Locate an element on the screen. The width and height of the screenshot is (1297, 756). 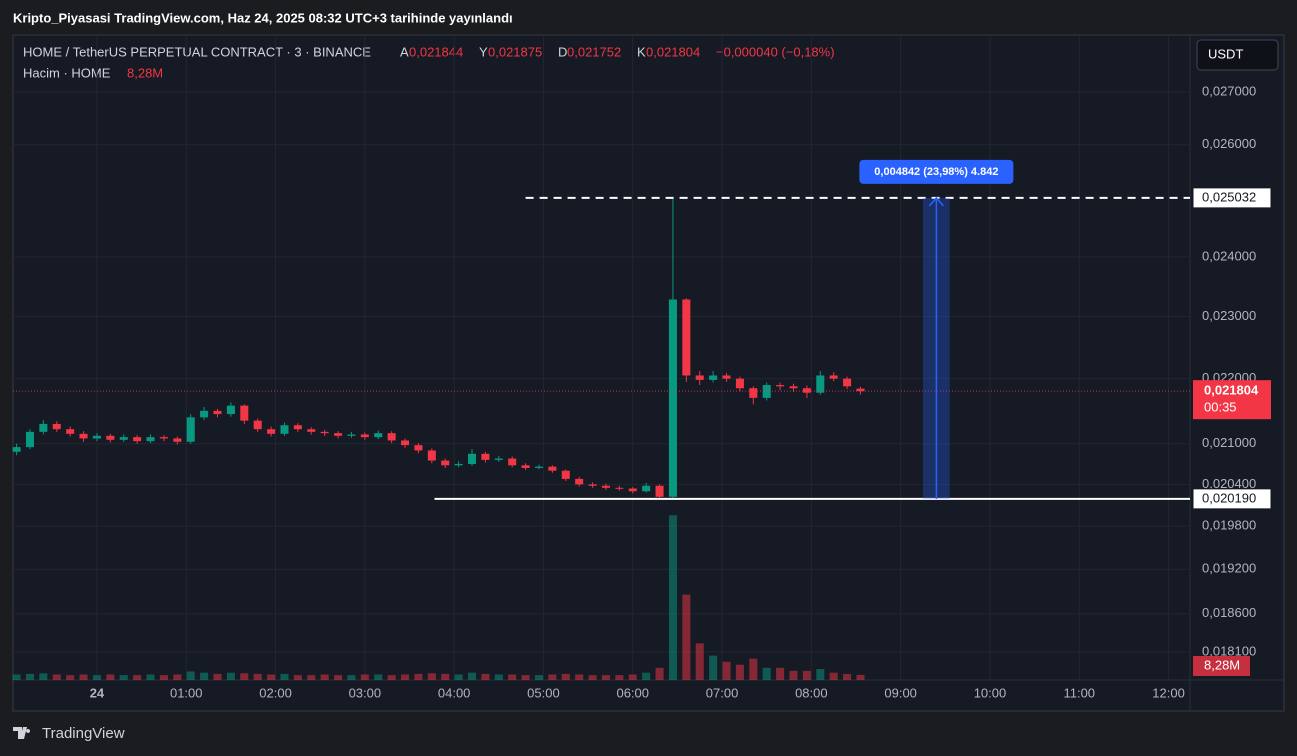
ohlc-value: 0,021804 is located at coordinates (673, 51).